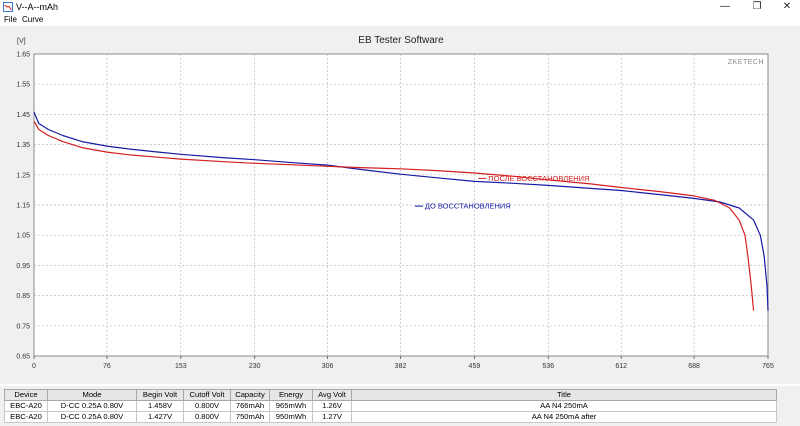  Describe the element at coordinates (160, 417) in the screenshot. I see `cell-begin-volt: 1.427V` at that location.